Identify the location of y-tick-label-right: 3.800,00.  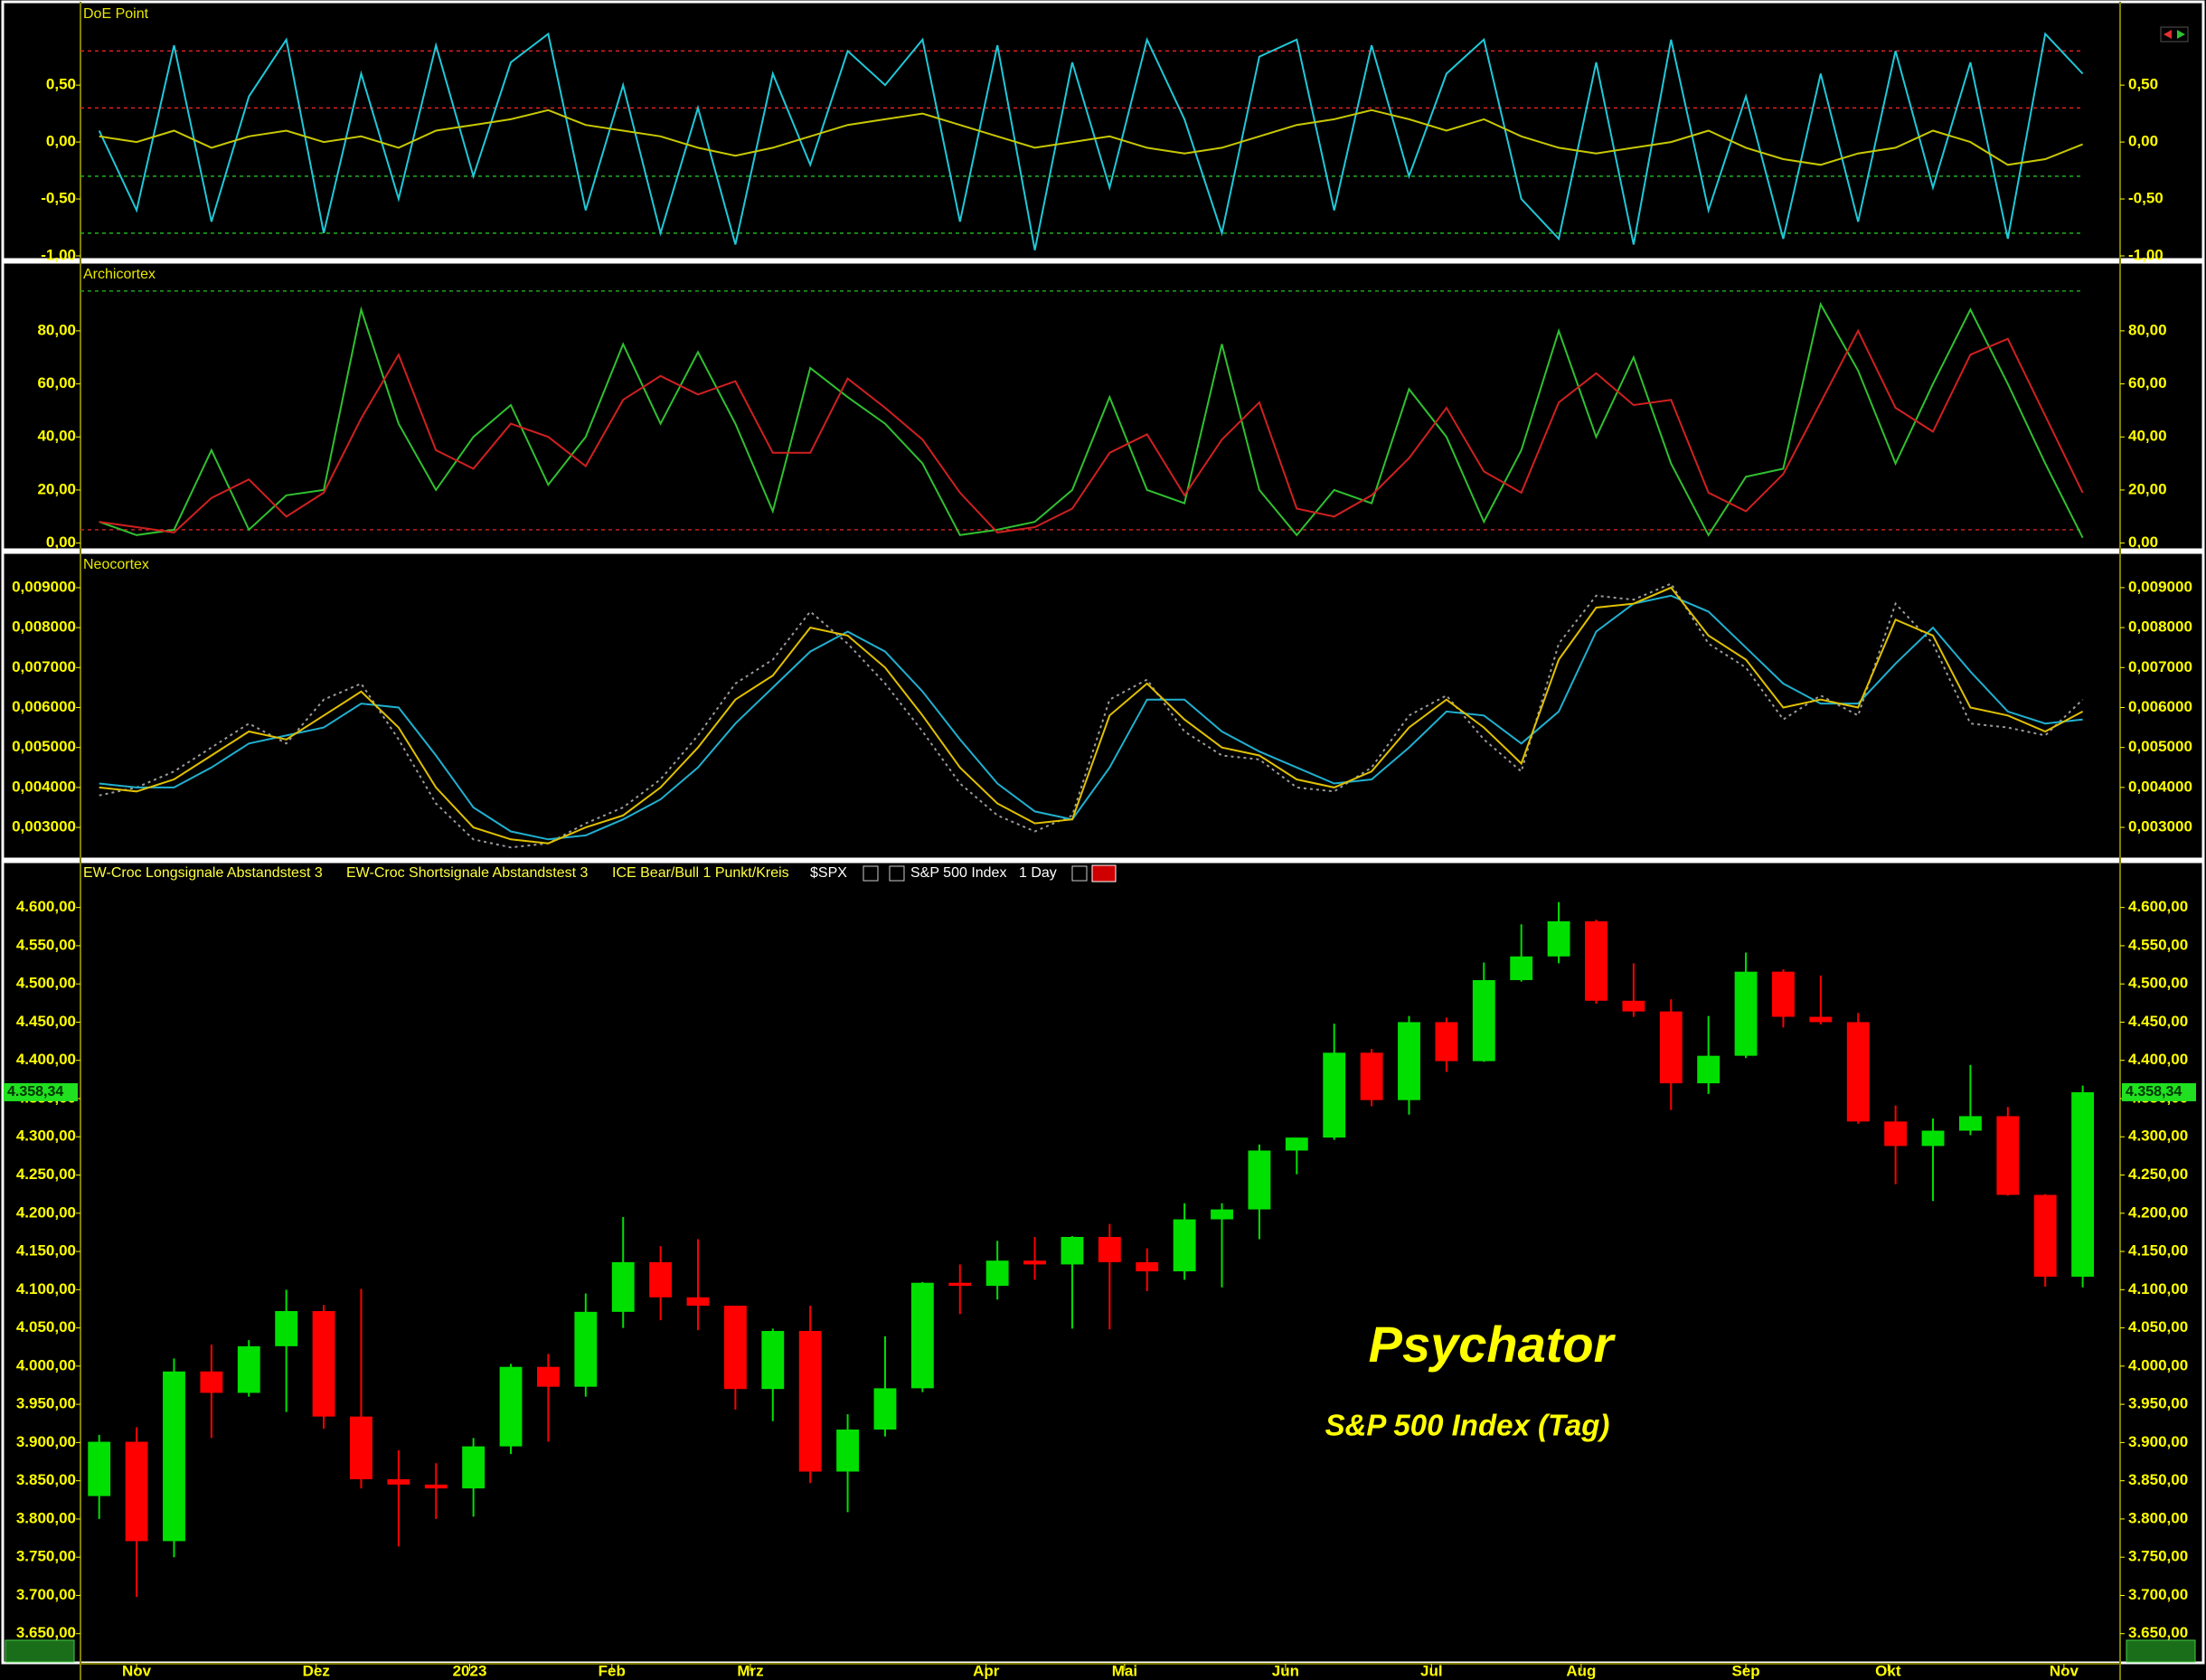
(2158, 1518).